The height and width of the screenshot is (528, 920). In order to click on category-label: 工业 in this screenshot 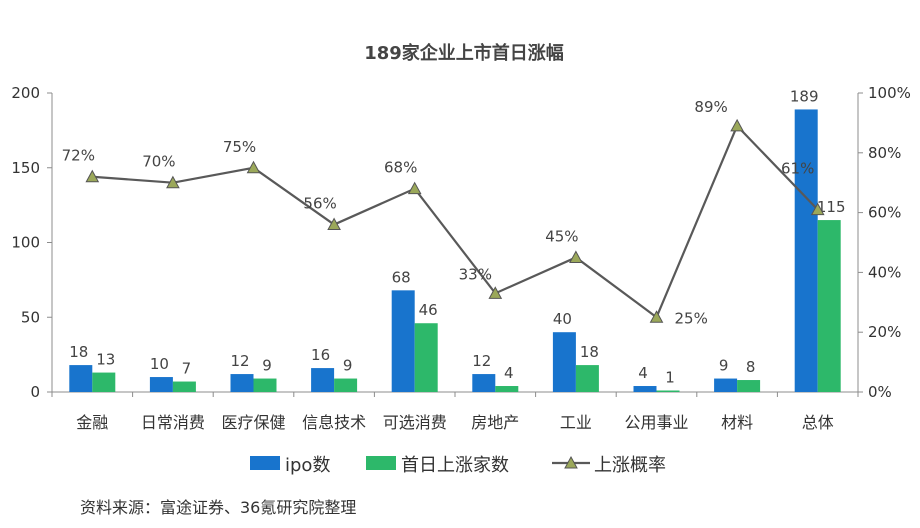, I will do `click(576, 422)`.